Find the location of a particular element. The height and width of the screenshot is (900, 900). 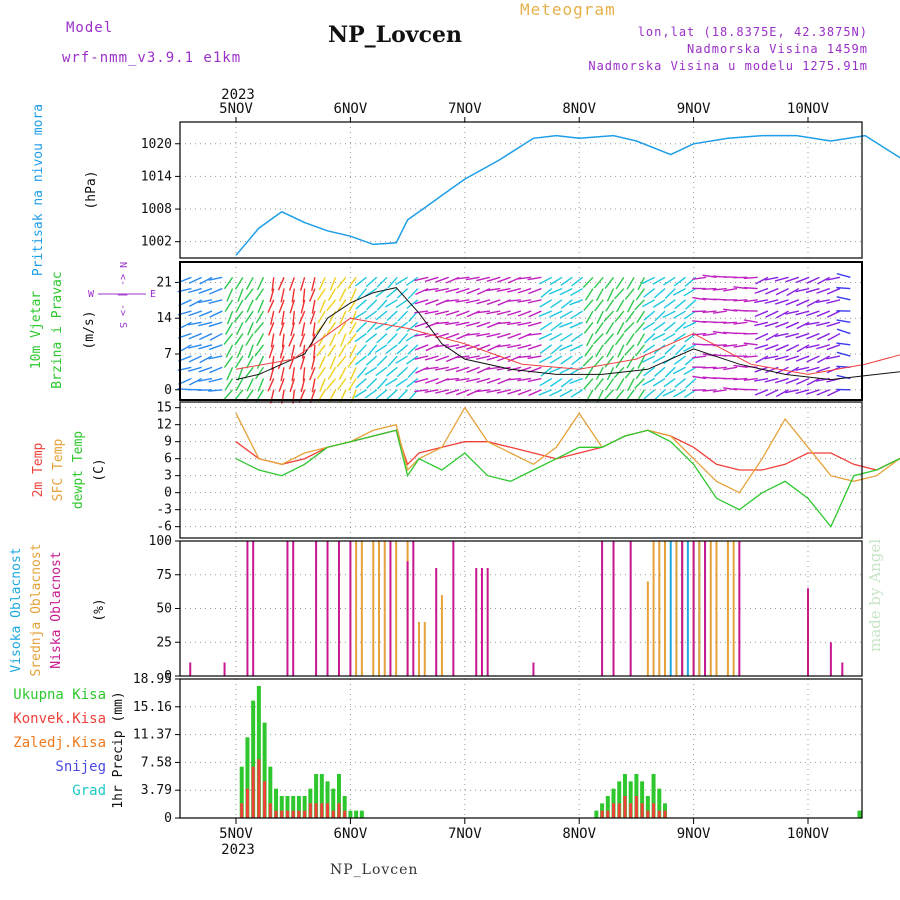

precip-legend-1: Konvek.Kisa is located at coordinates (59, 719).